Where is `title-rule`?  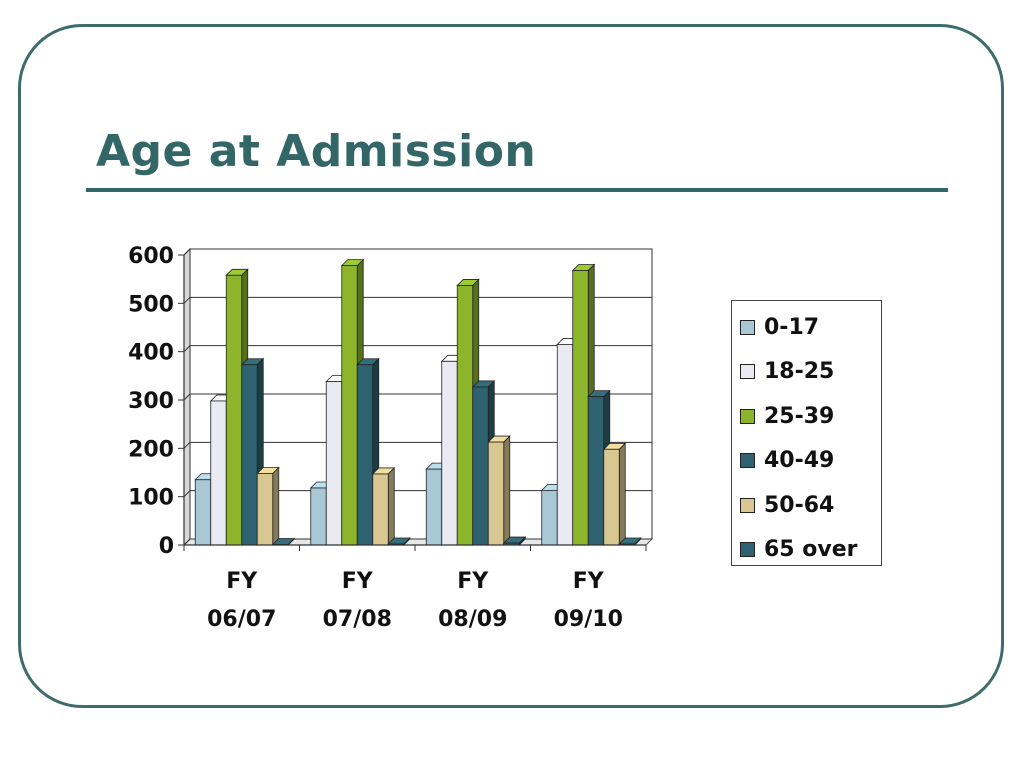 title-rule is located at coordinates (517, 190).